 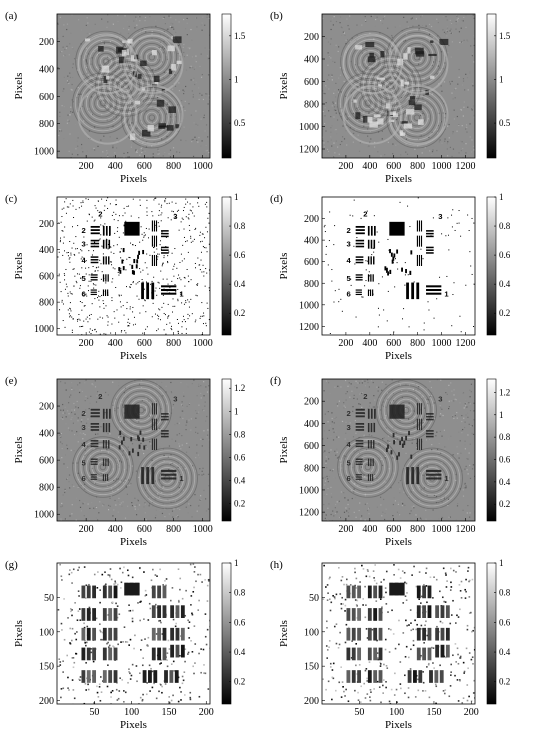 What do you see at coordinates (153, 64) in the screenshot?
I see `fringe-ring` at bounding box center [153, 64].